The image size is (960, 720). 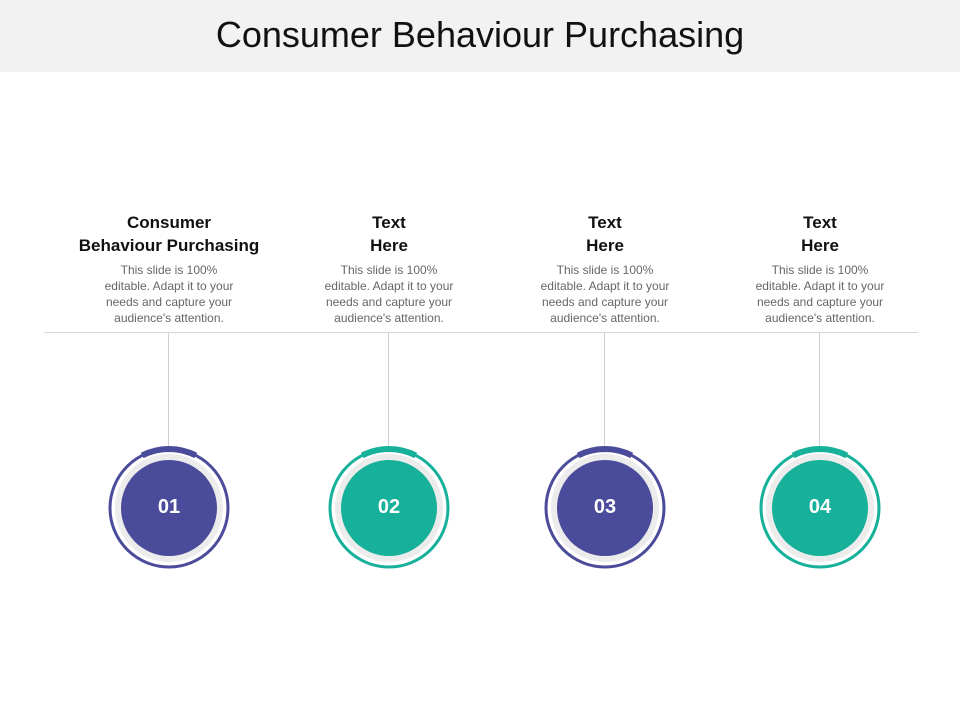 I want to click on timeline-divider, so click(x=481, y=332).